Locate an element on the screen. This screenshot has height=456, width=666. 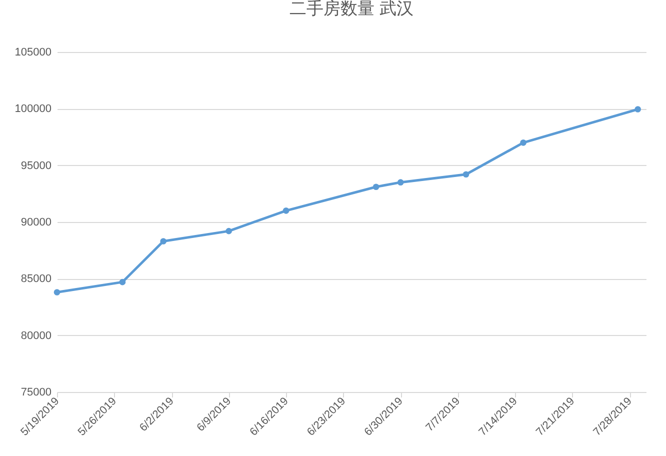
y-tick-label: 90000 is located at coordinates (36, 222).